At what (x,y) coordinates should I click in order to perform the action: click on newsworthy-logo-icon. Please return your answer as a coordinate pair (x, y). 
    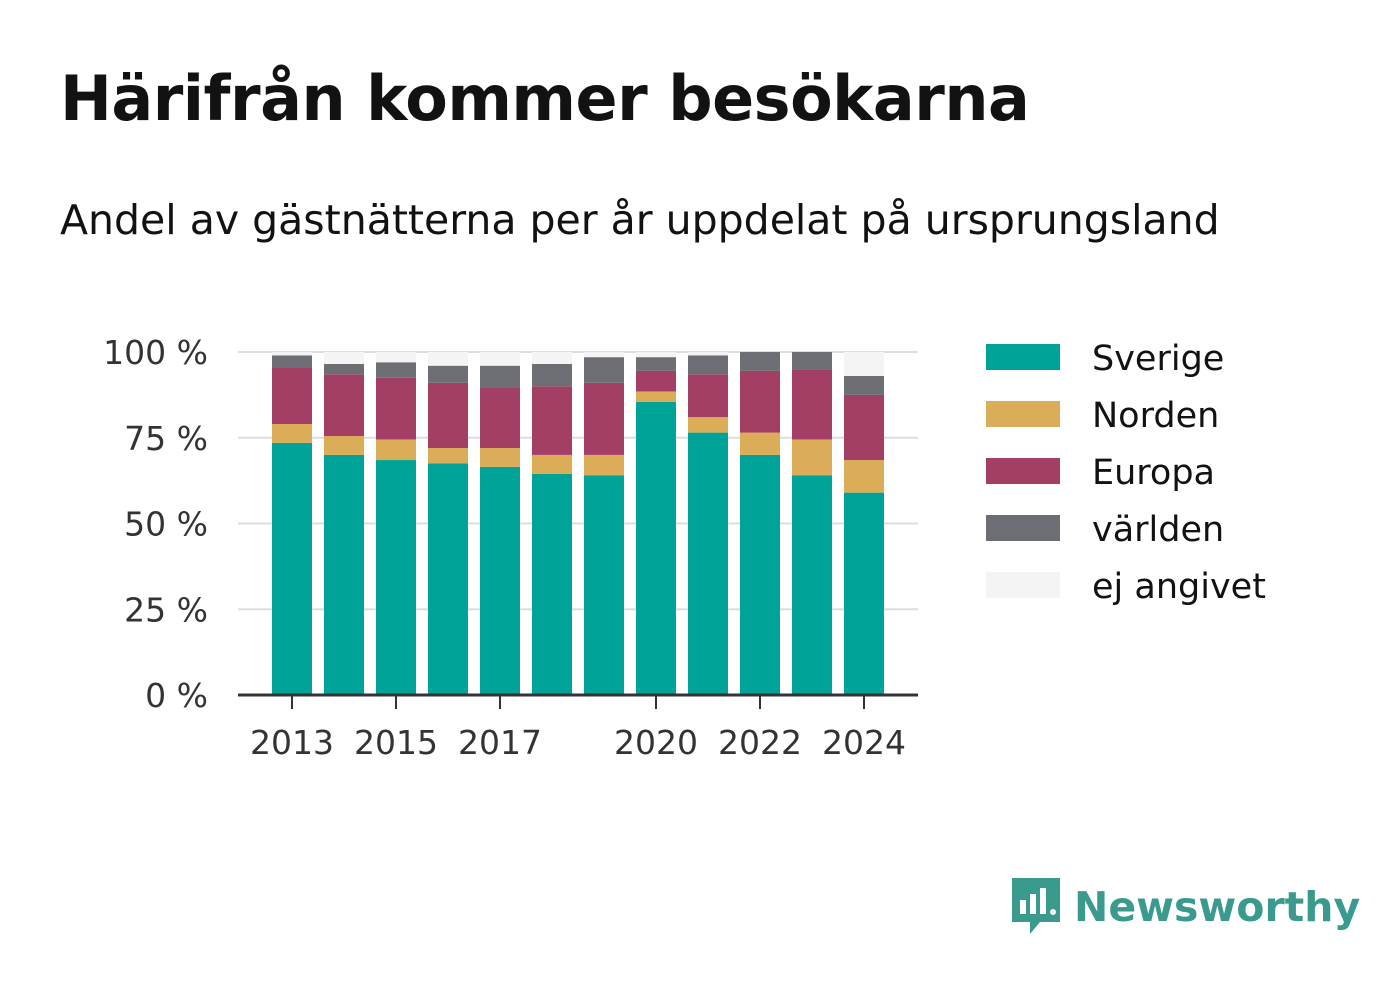
    Looking at the image, I should click on (1036, 906).